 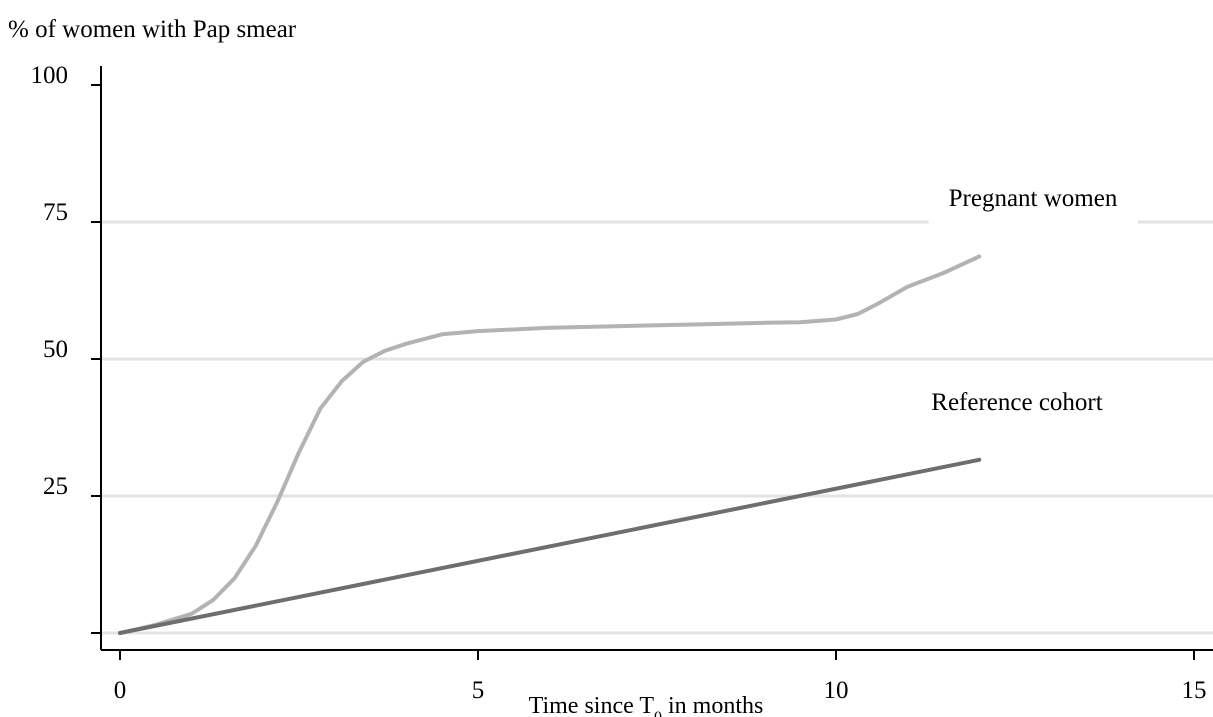 I want to click on series-label-pregnant-women: Pregnant women, so click(x=1033, y=198).